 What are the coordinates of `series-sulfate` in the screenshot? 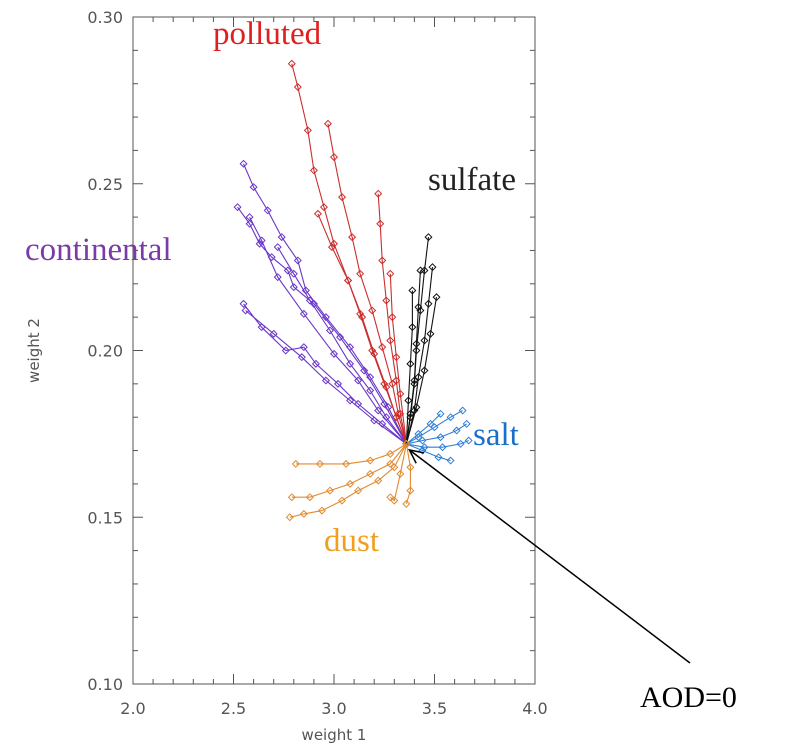 It's located at (421, 340).